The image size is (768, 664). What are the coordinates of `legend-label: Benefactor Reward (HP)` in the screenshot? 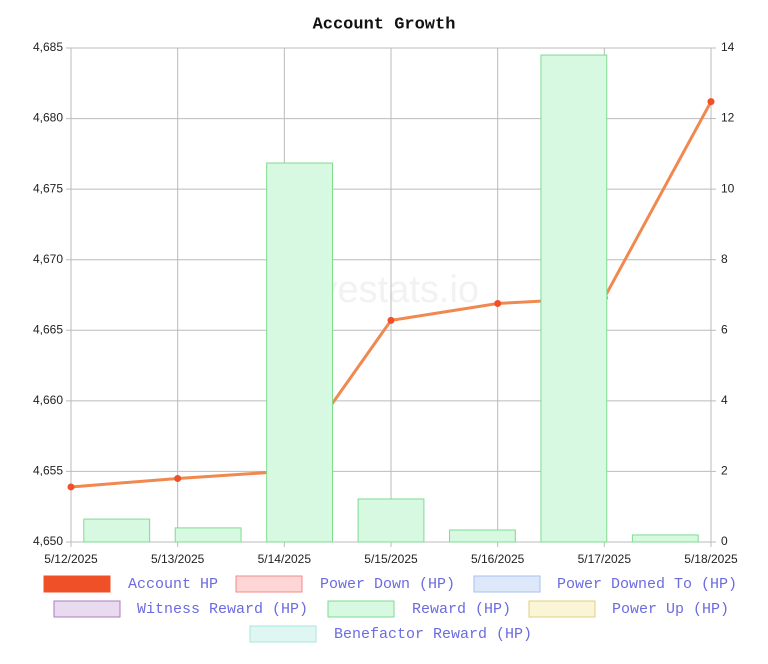 It's located at (433, 634).